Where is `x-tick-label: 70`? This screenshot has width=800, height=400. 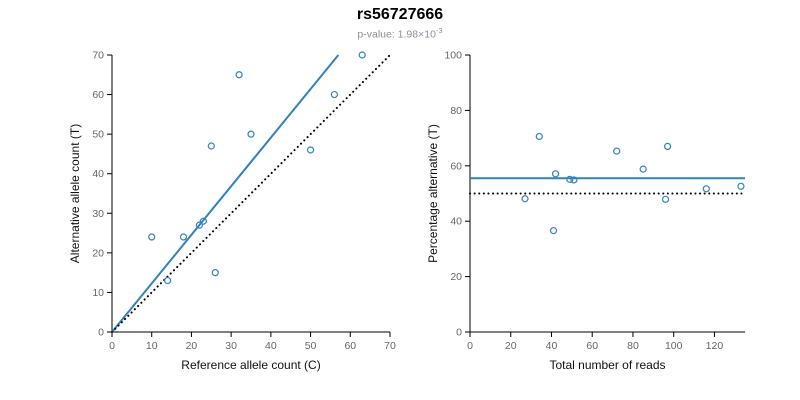 x-tick-label: 70 is located at coordinates (390, 346).